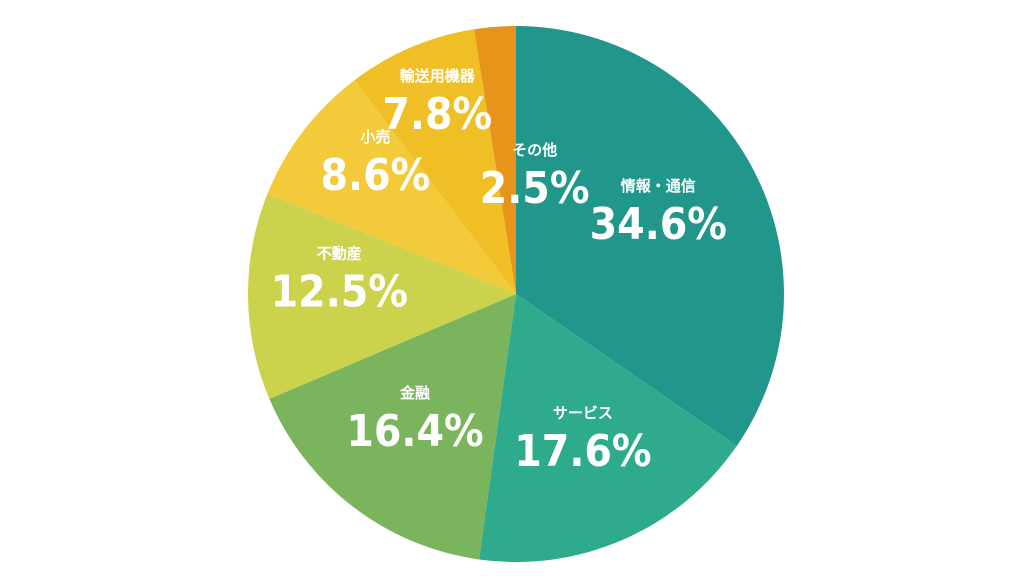  What do you see at coordinates (376, 175) in the screenshot?
I see `slice-value-label: 8.6%` at bounding box center [376, 175].